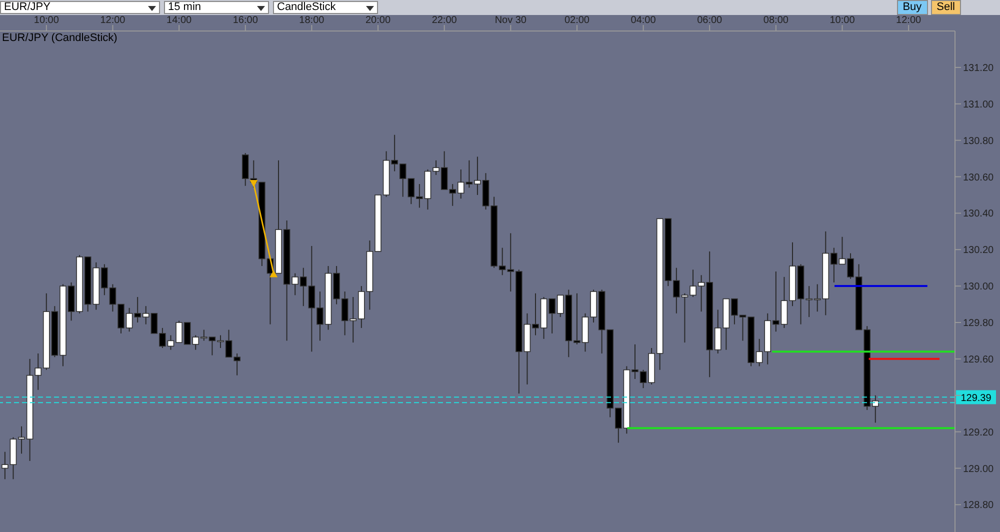 This screenshot has width=1000, height=532. What do you see at coordinates (643, 20) in the screenshot?
I see `x-tick-label: 04:00` at bounding box center [643, 20].